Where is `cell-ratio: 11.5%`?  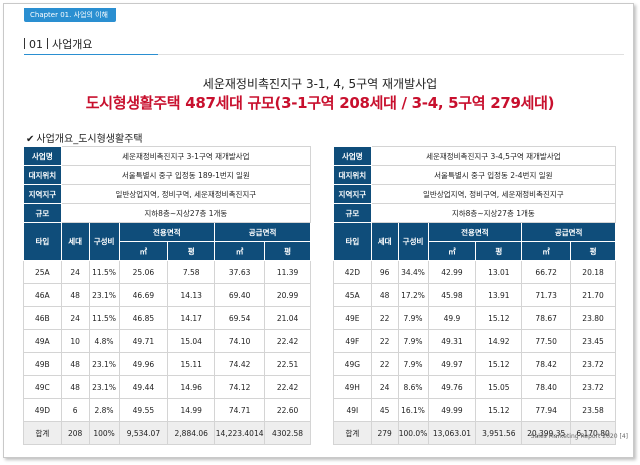 cell-ratio: 11.5% is located at coordinates (104, 318).